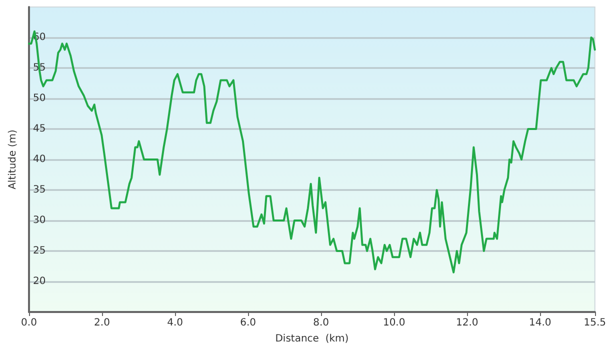 The width and height of the screenshot is (609, 349). Describe the element at coordinates (467, 323) in the screenshot. I see `x-tick-label: 12.0` at that location.